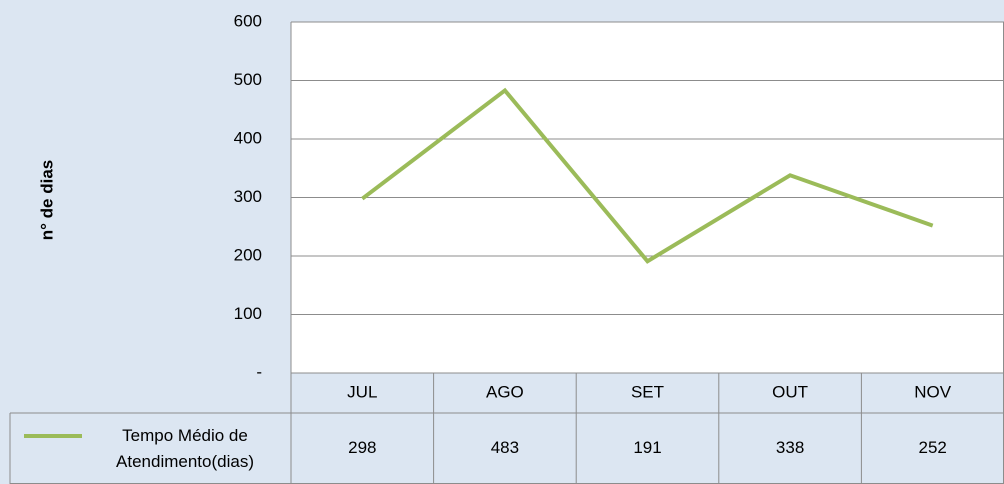 The width and height of the screenshot is (1004, 484). Describe the element at coordinates (248, 196) in the screenshot. I see `y-tick-label: 300` at that location.